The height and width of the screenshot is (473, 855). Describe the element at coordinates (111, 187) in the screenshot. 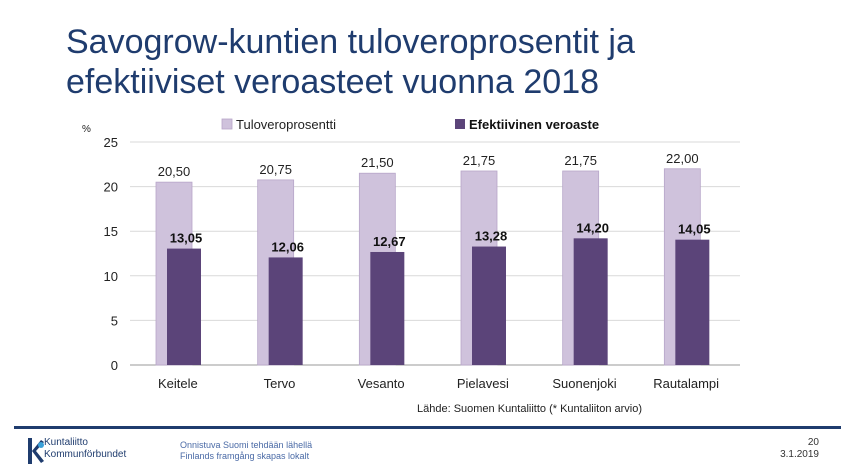

I see `y-tick-label: 20` at that location.